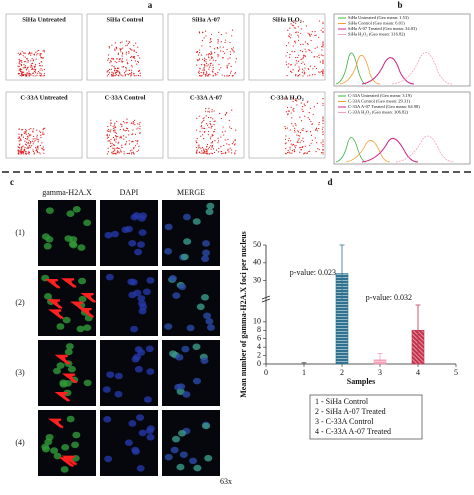  Describe the element at coordinates (257, 244) in the screenshot. I see `y-tick-label: 50` at that location.